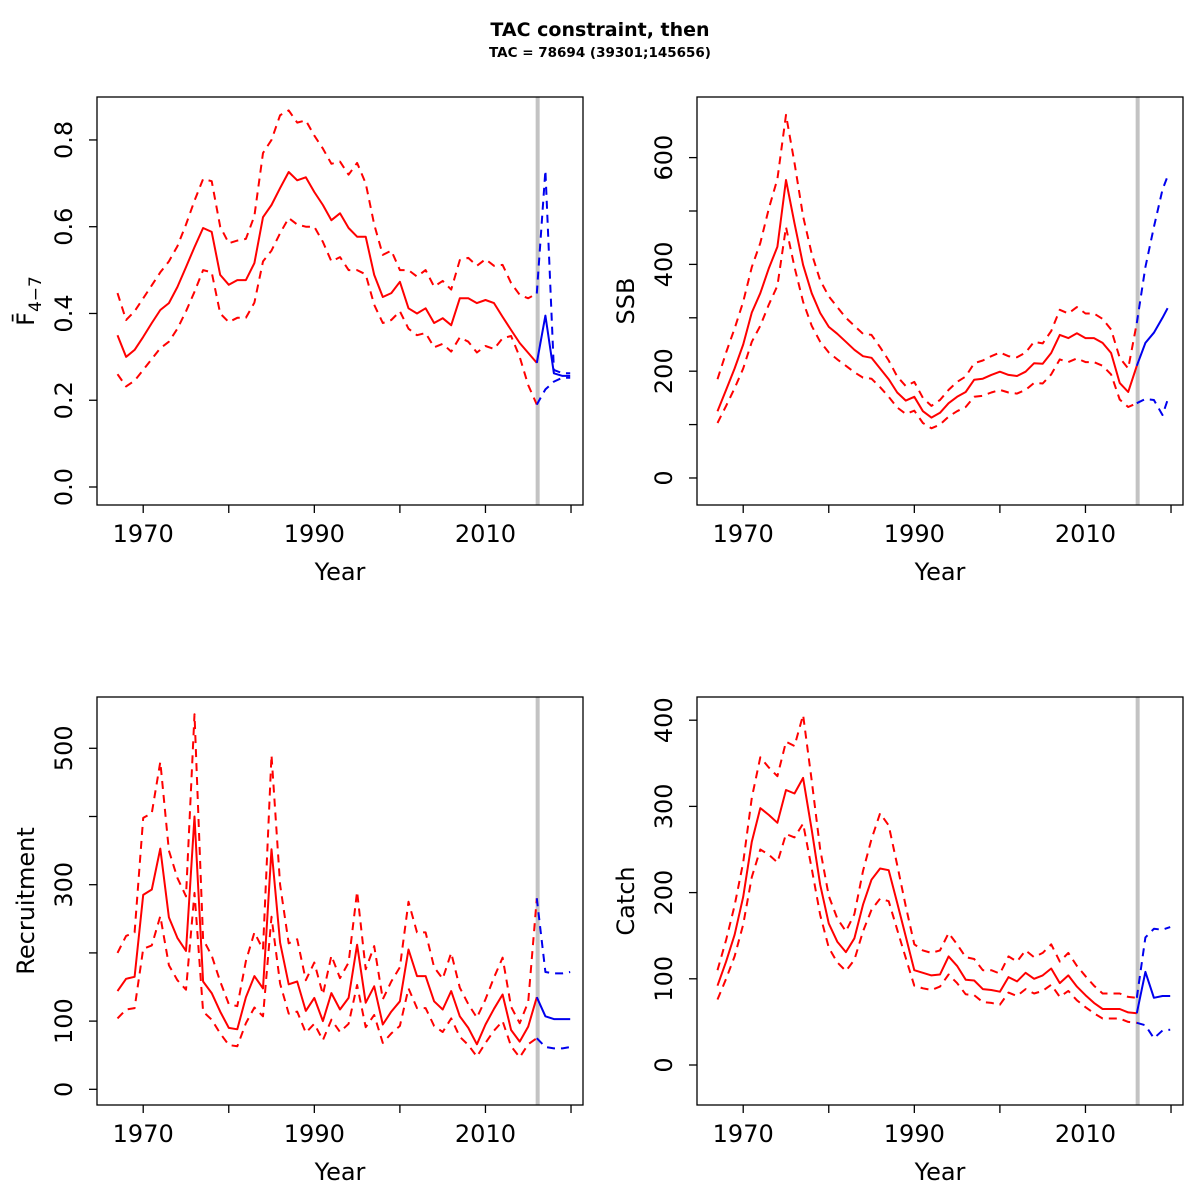 Image resolution: width=1200 pixels, height=1200 pixels. I want to click on catch-projection-lower90-line, so click(1153, 1030).